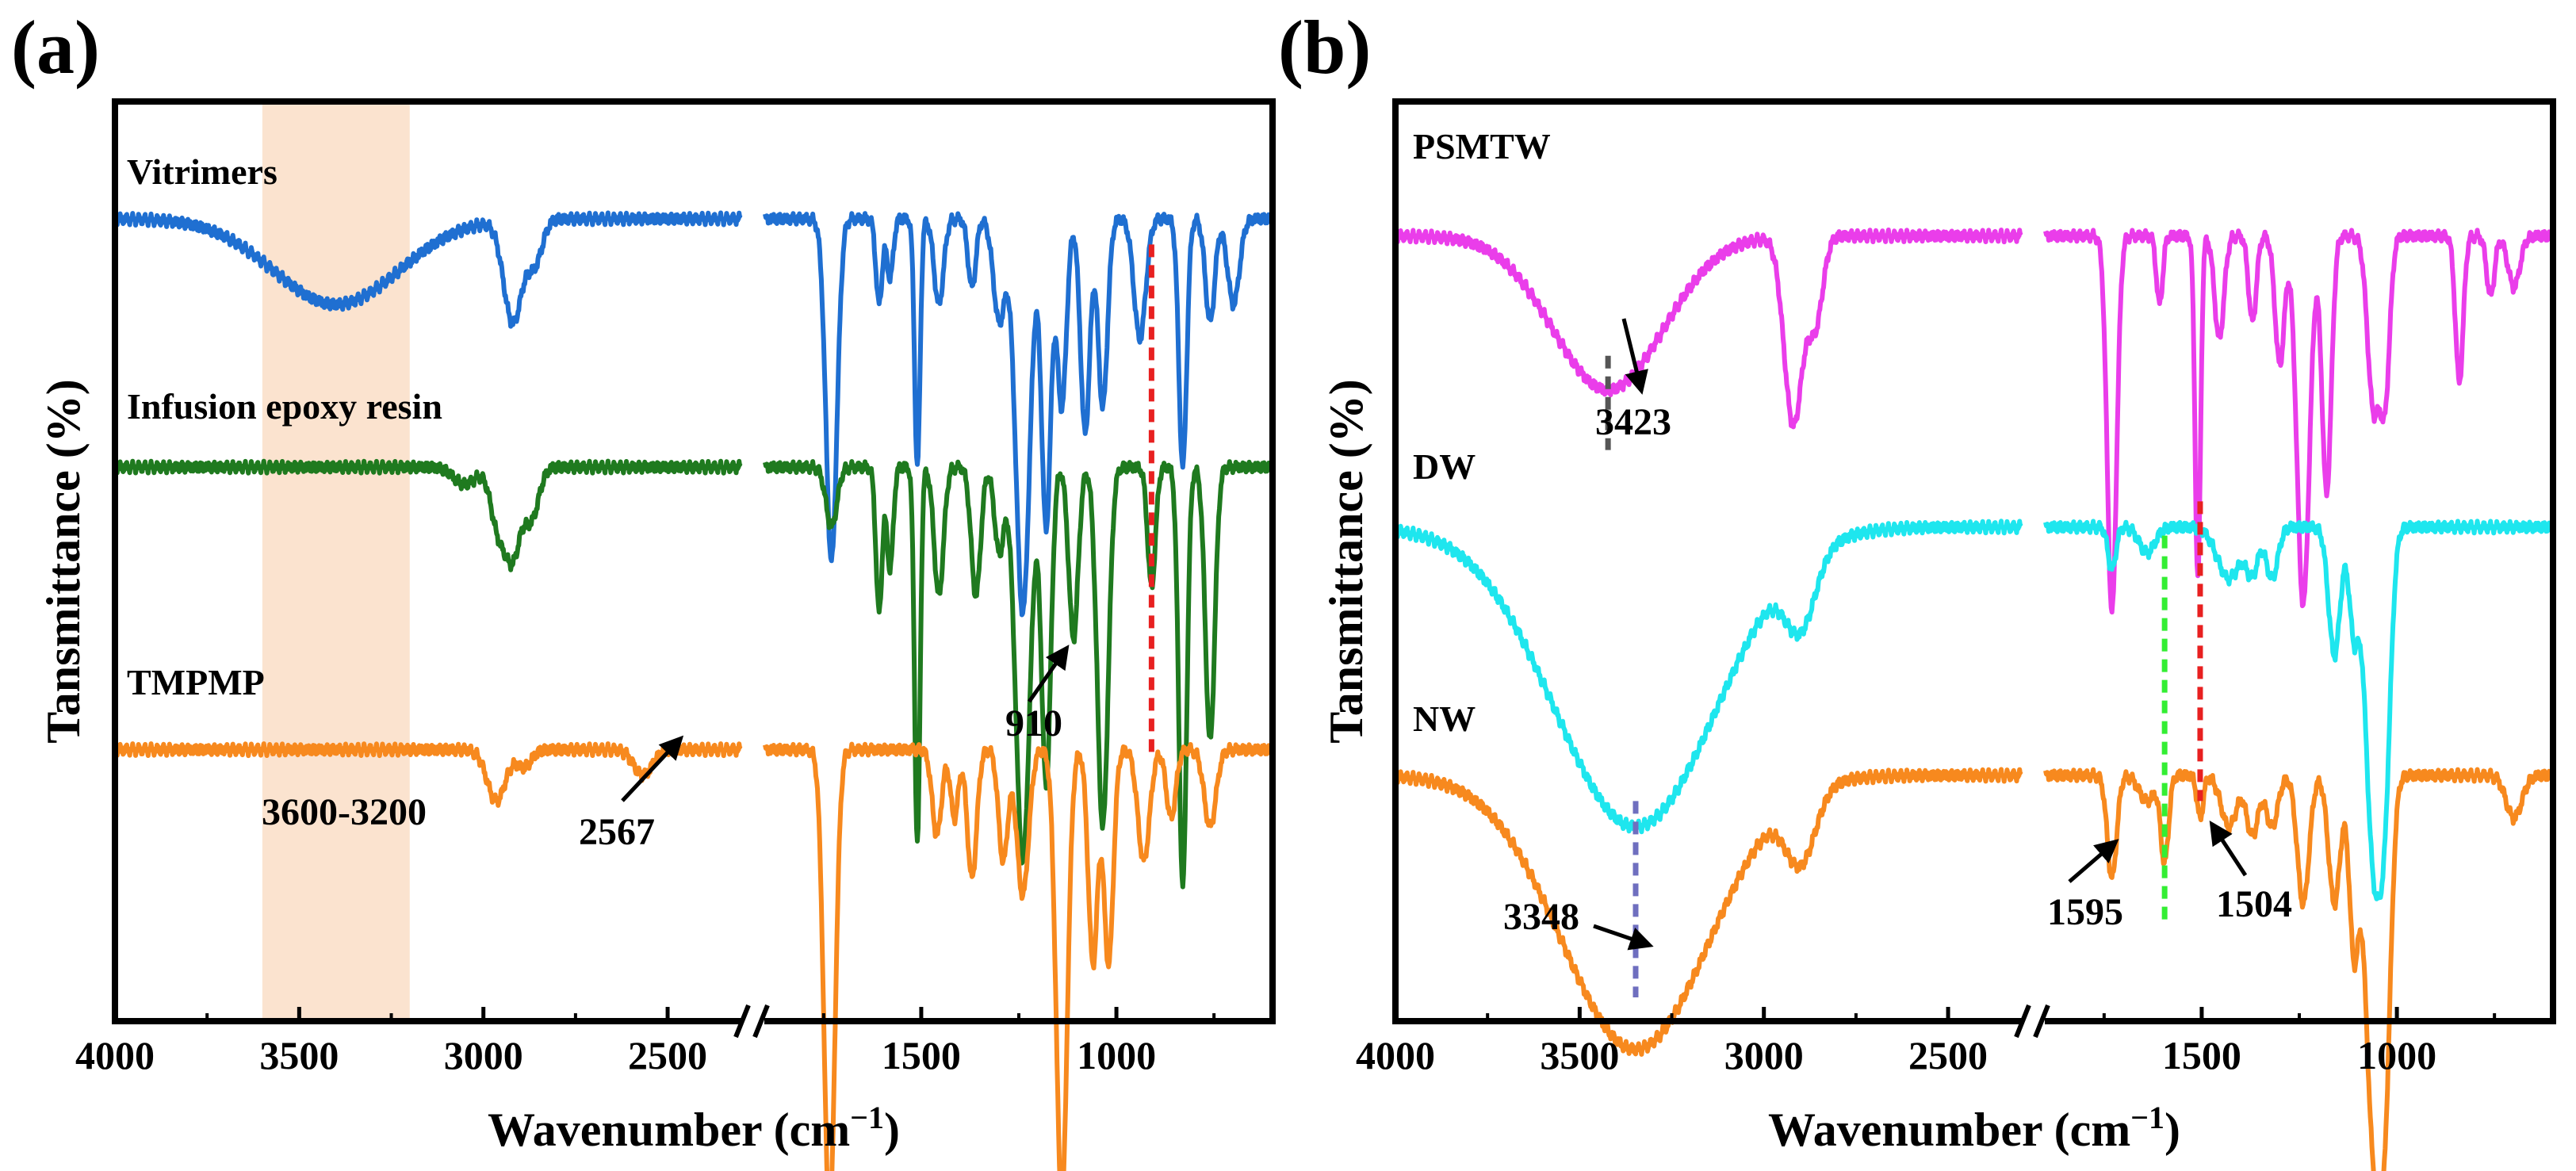 The height and width of the screenshot is (1171, 2576). I want to click on series-line-tmpmp-seg2, so click(1019, 956).